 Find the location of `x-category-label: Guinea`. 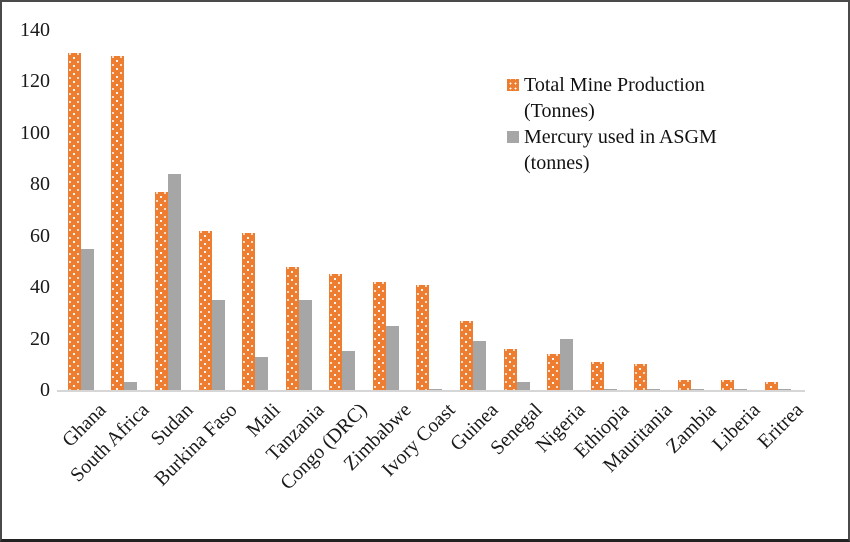

x-category-label: Guinea is located at coordinates (474, 427).